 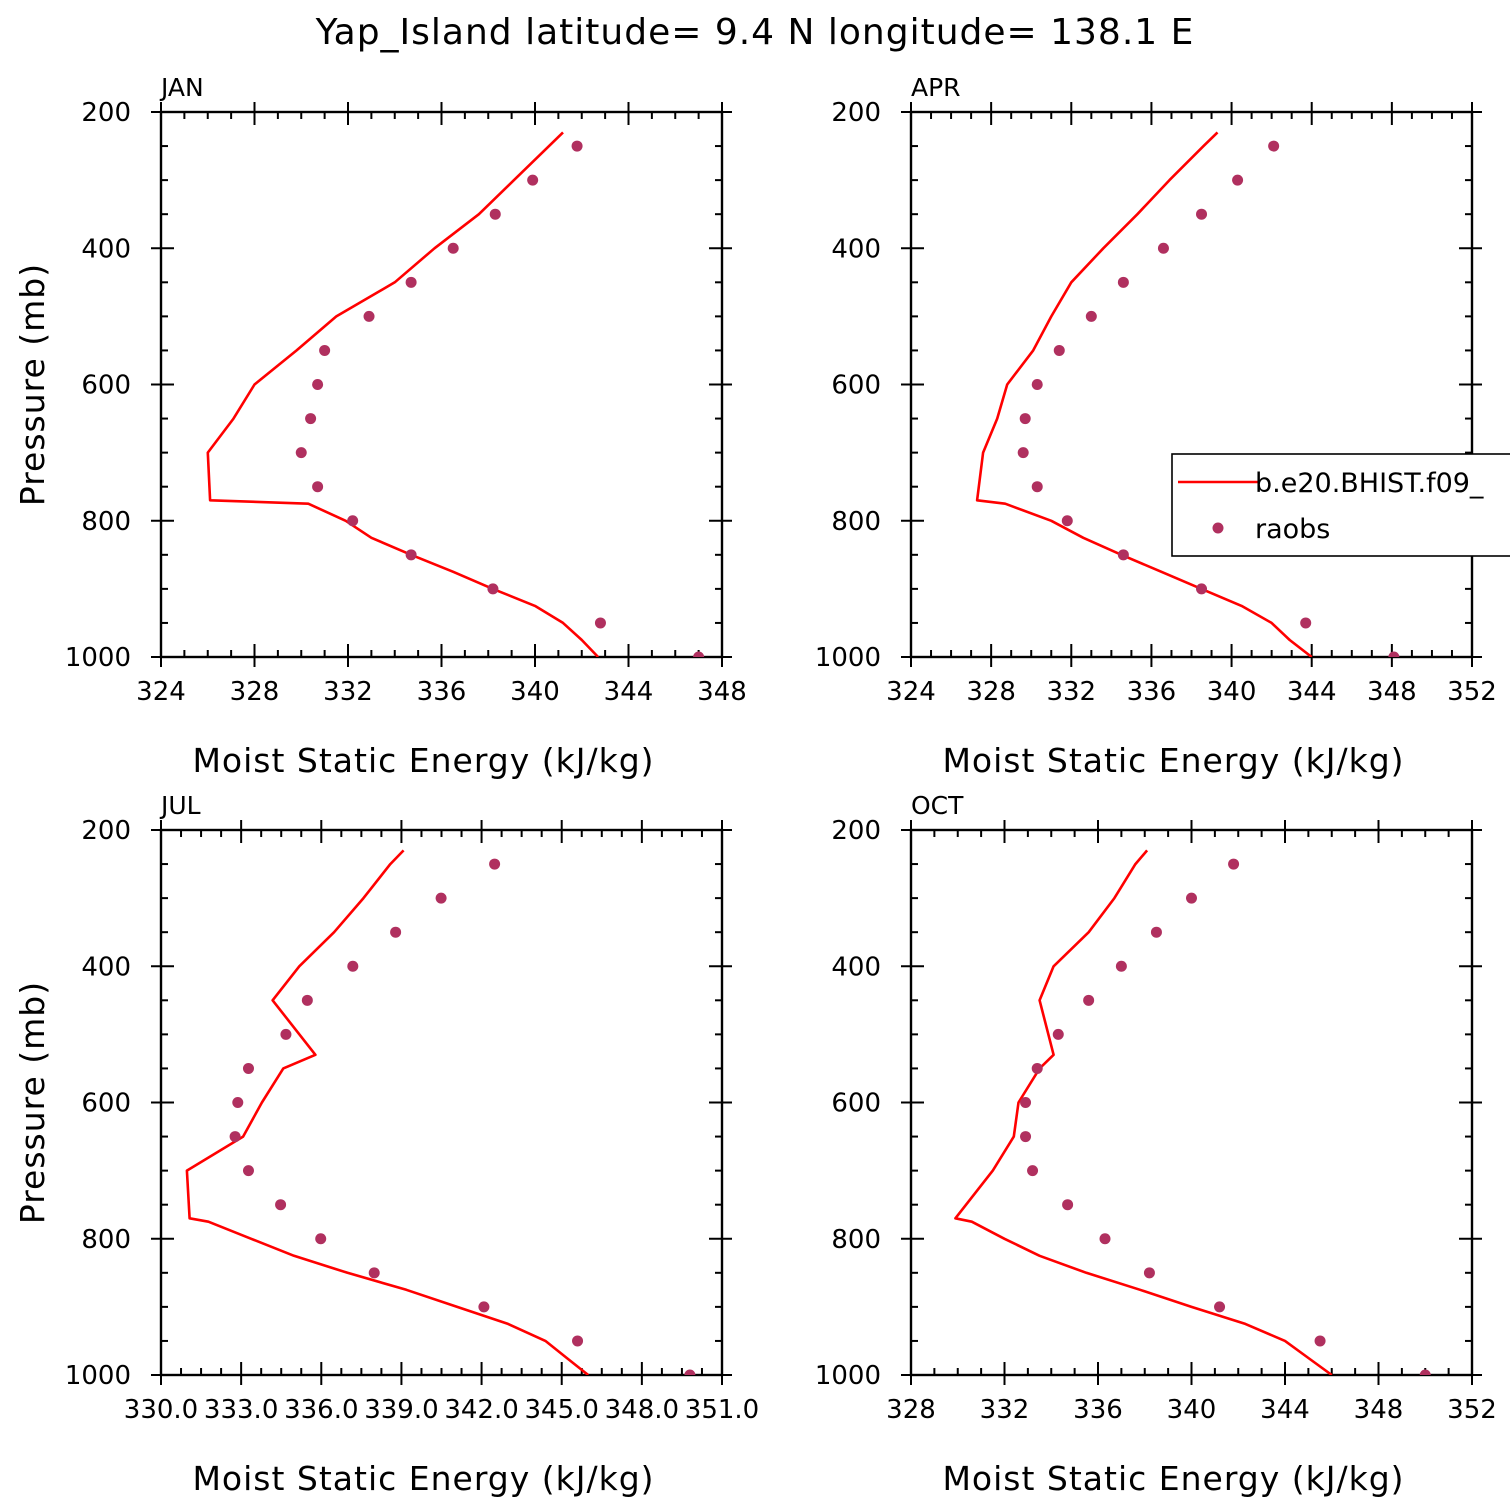 I want to click on x-tick-label: 348.0, so click(x=642, y=1410).